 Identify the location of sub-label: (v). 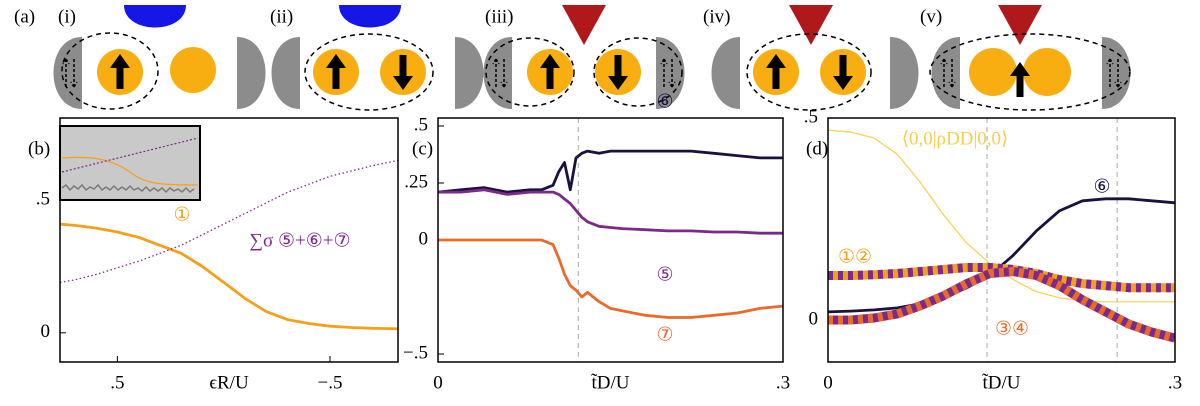
(931, 16).